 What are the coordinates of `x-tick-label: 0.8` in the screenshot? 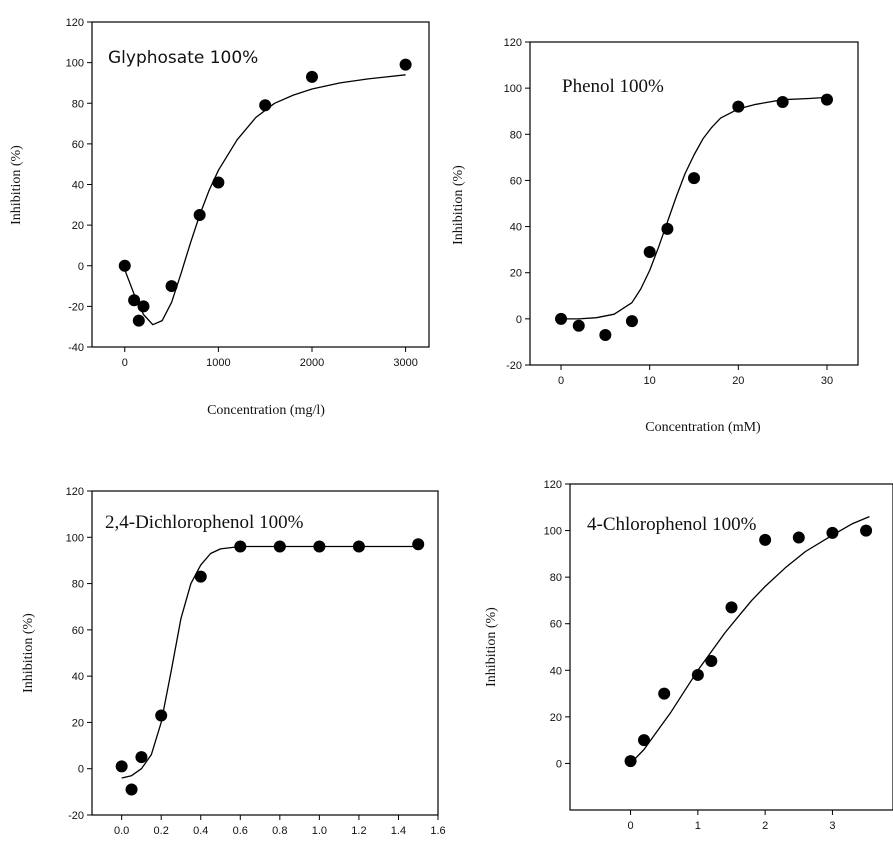 It's located at (279, 831).